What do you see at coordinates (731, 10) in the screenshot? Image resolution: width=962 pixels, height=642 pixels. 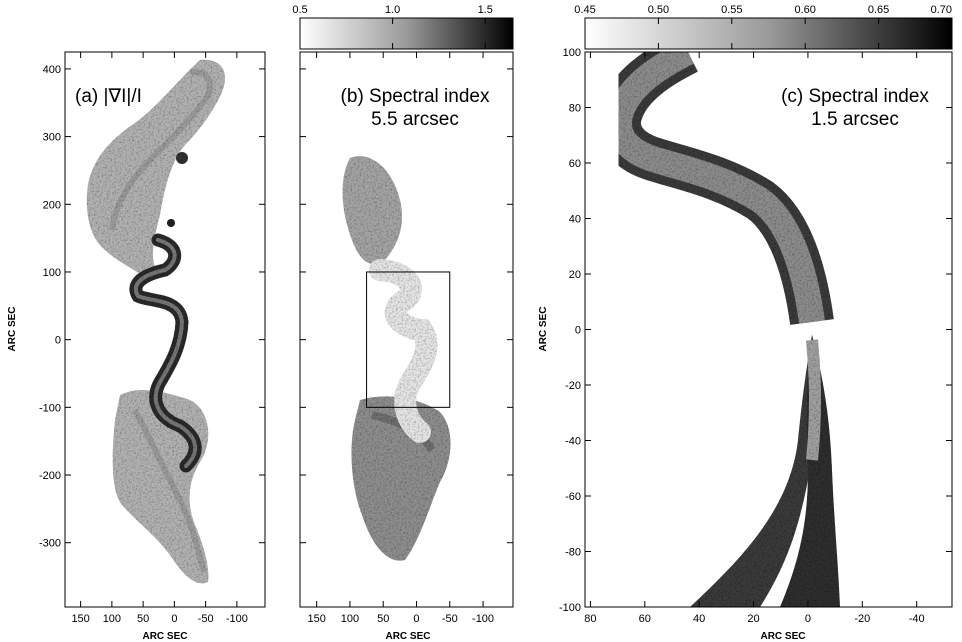 I see `colorbar-tick-label: 0.55` at bounding box center [731, 10].